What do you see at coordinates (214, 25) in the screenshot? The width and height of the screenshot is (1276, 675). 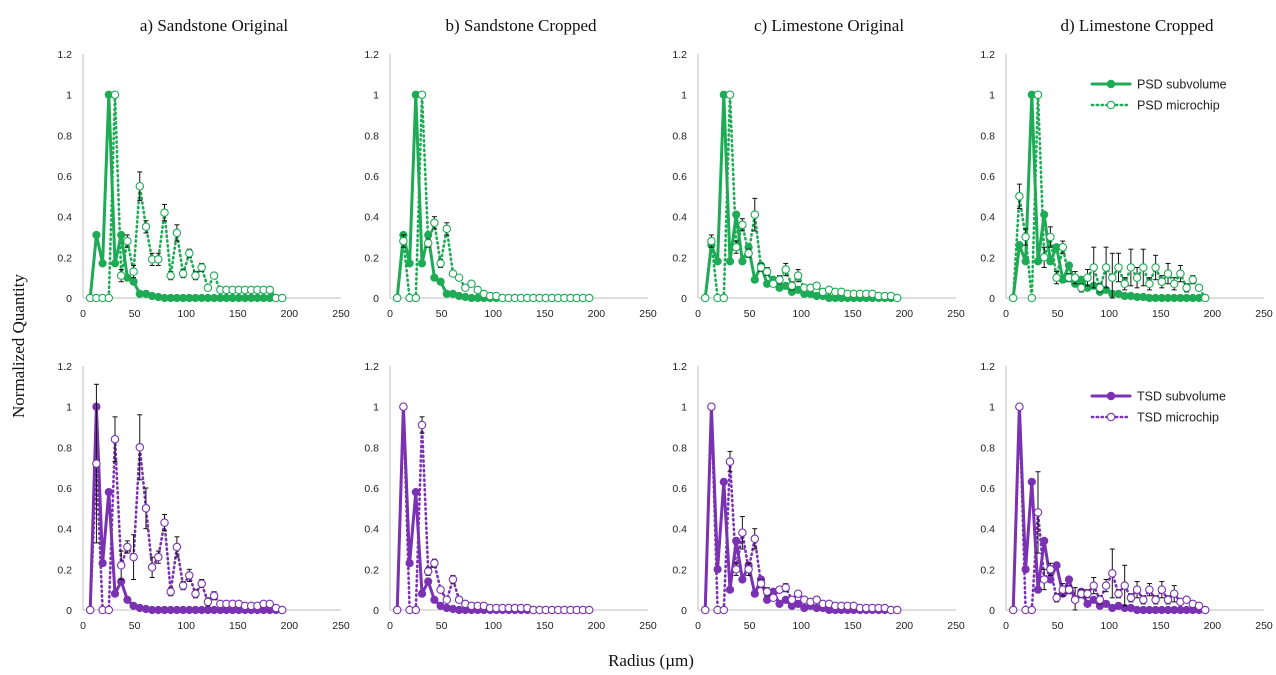 I see `panel-title: a) Sandstone Original` at bounding box center [214, 25].